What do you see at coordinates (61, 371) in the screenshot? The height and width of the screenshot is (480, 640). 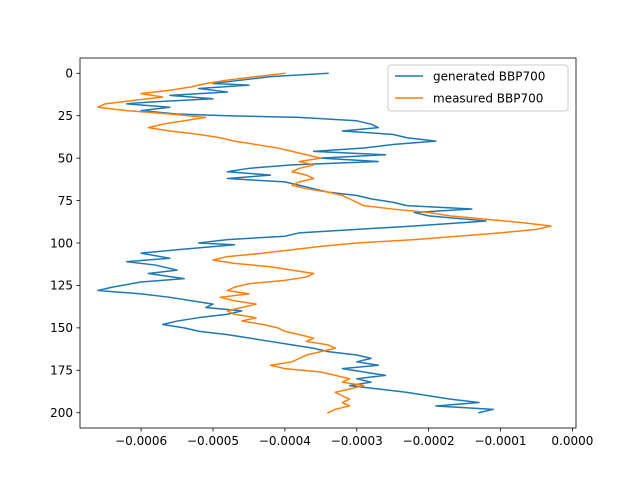 I see `y-tick-label: 175` at bounding box center [61, 371].